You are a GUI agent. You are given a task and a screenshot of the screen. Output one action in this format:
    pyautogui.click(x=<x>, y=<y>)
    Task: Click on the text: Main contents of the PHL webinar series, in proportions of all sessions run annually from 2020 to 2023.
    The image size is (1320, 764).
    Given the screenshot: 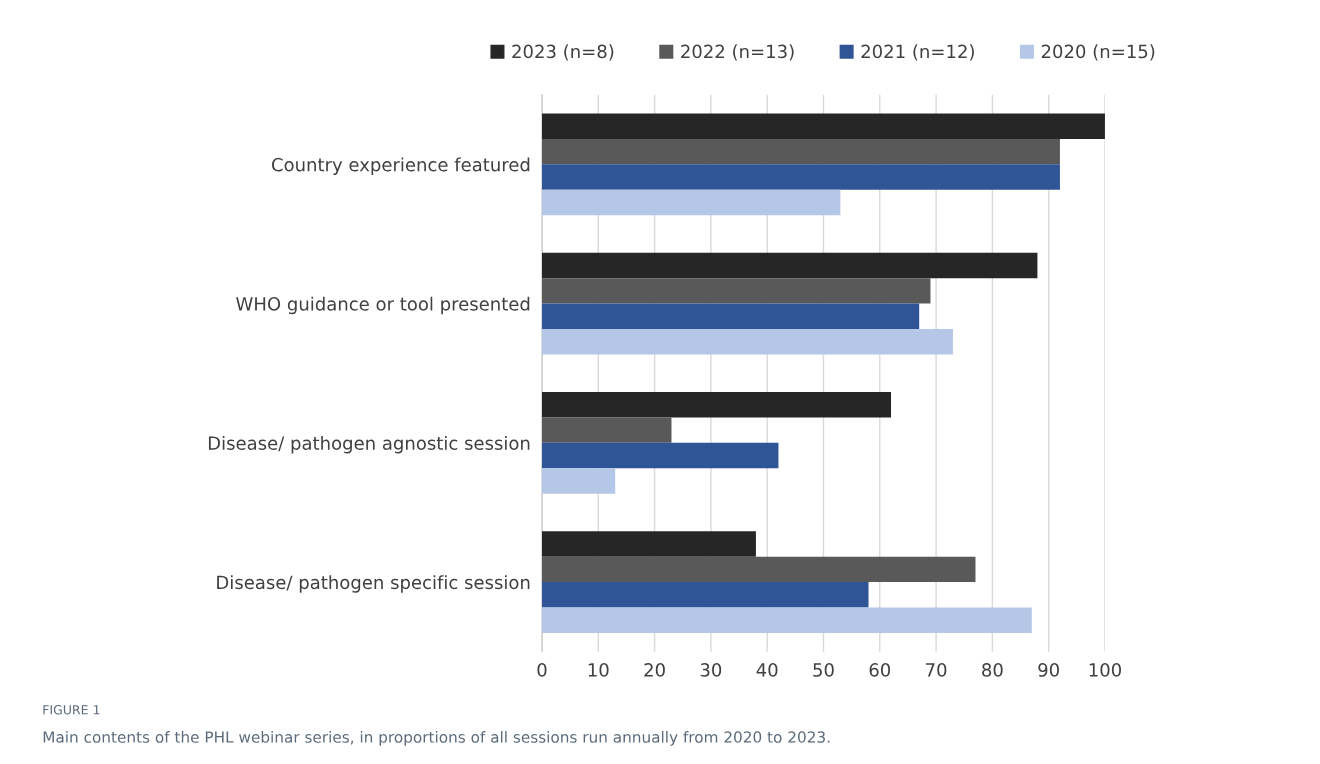 What is the action you would take?
    pyautogui.click(x=436, y=738)
    